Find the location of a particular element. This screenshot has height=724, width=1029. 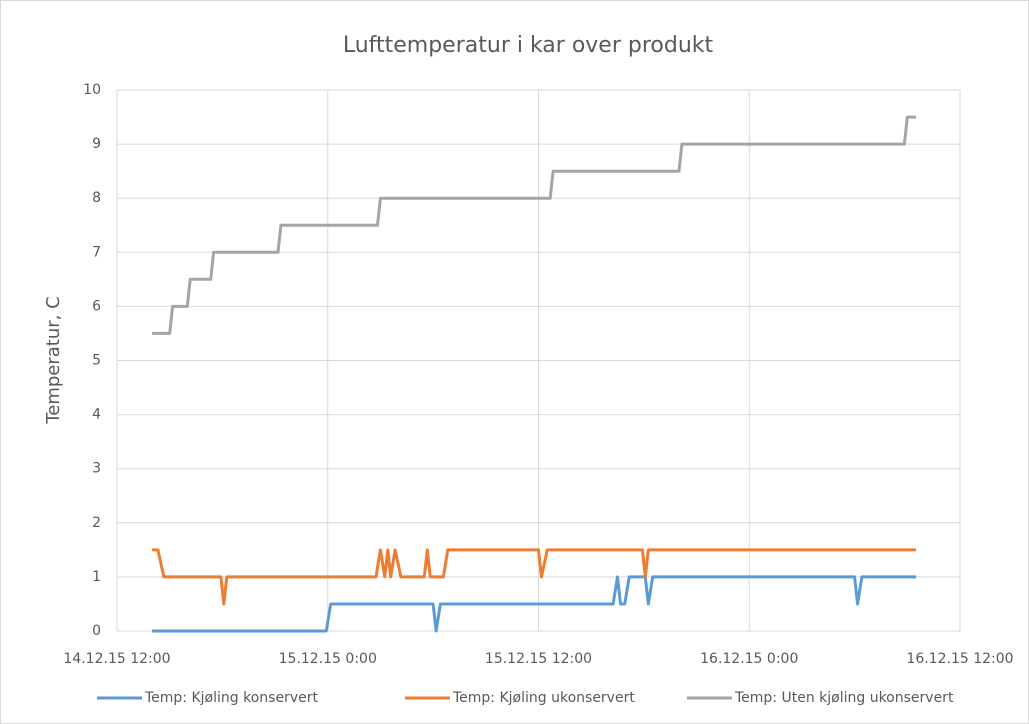

y-axis-label: Temperatur, C is located at coordinates (53, 360).